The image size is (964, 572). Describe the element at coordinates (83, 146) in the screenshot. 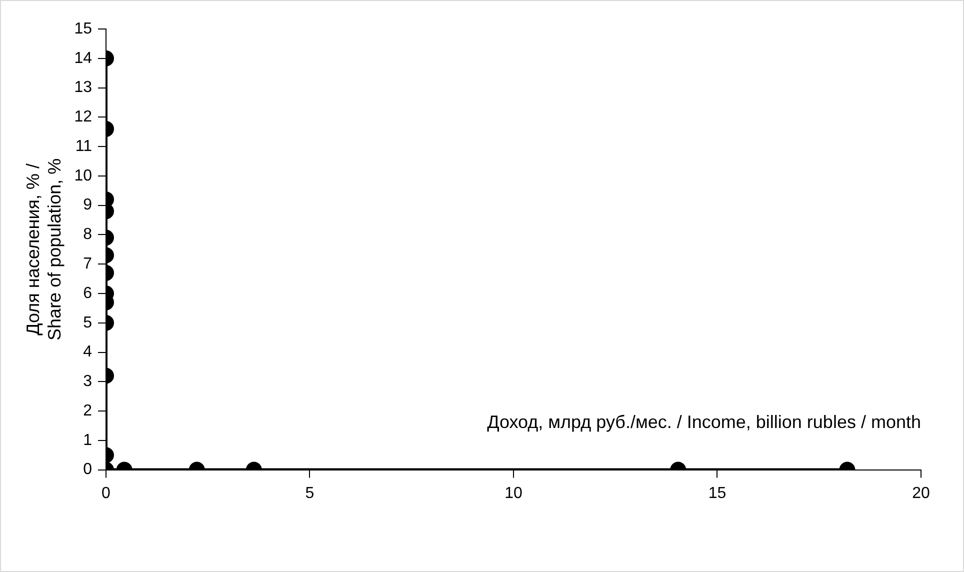

I see `y-tick-label: 11` at that location.